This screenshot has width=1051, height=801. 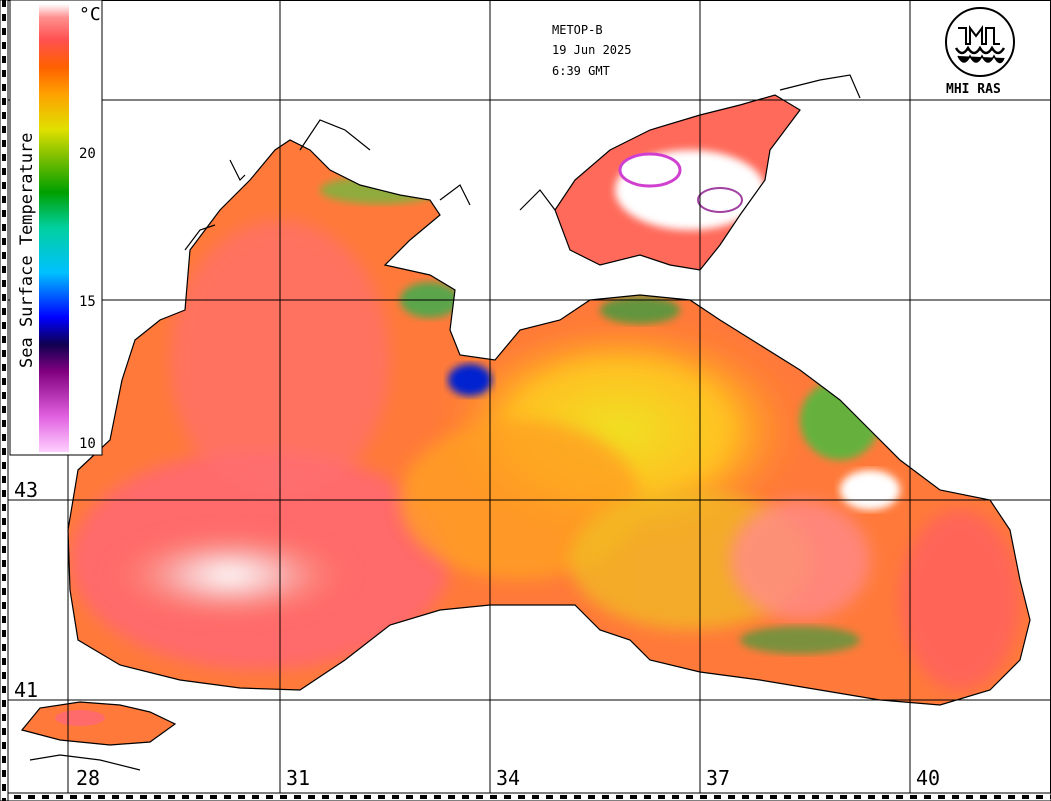 I want to click on legend-tick-15: 15, so click(x=87, y=302).